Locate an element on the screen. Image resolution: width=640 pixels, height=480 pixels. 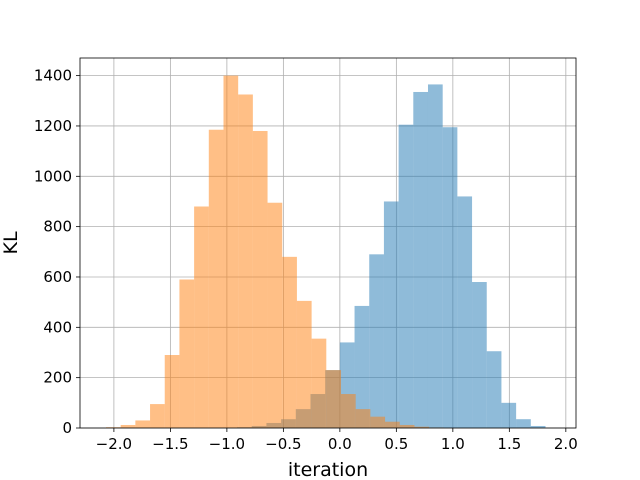
x-tick-label: 1.5 is located at coordinates (509, 444).